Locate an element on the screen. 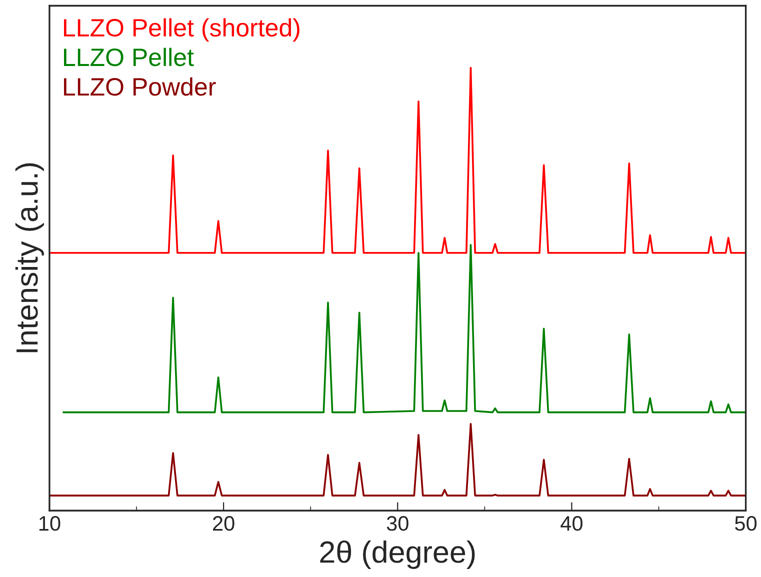 This screenshot has height=577, width=761. text: LLZO Powder is located at coordinates (140, 86).